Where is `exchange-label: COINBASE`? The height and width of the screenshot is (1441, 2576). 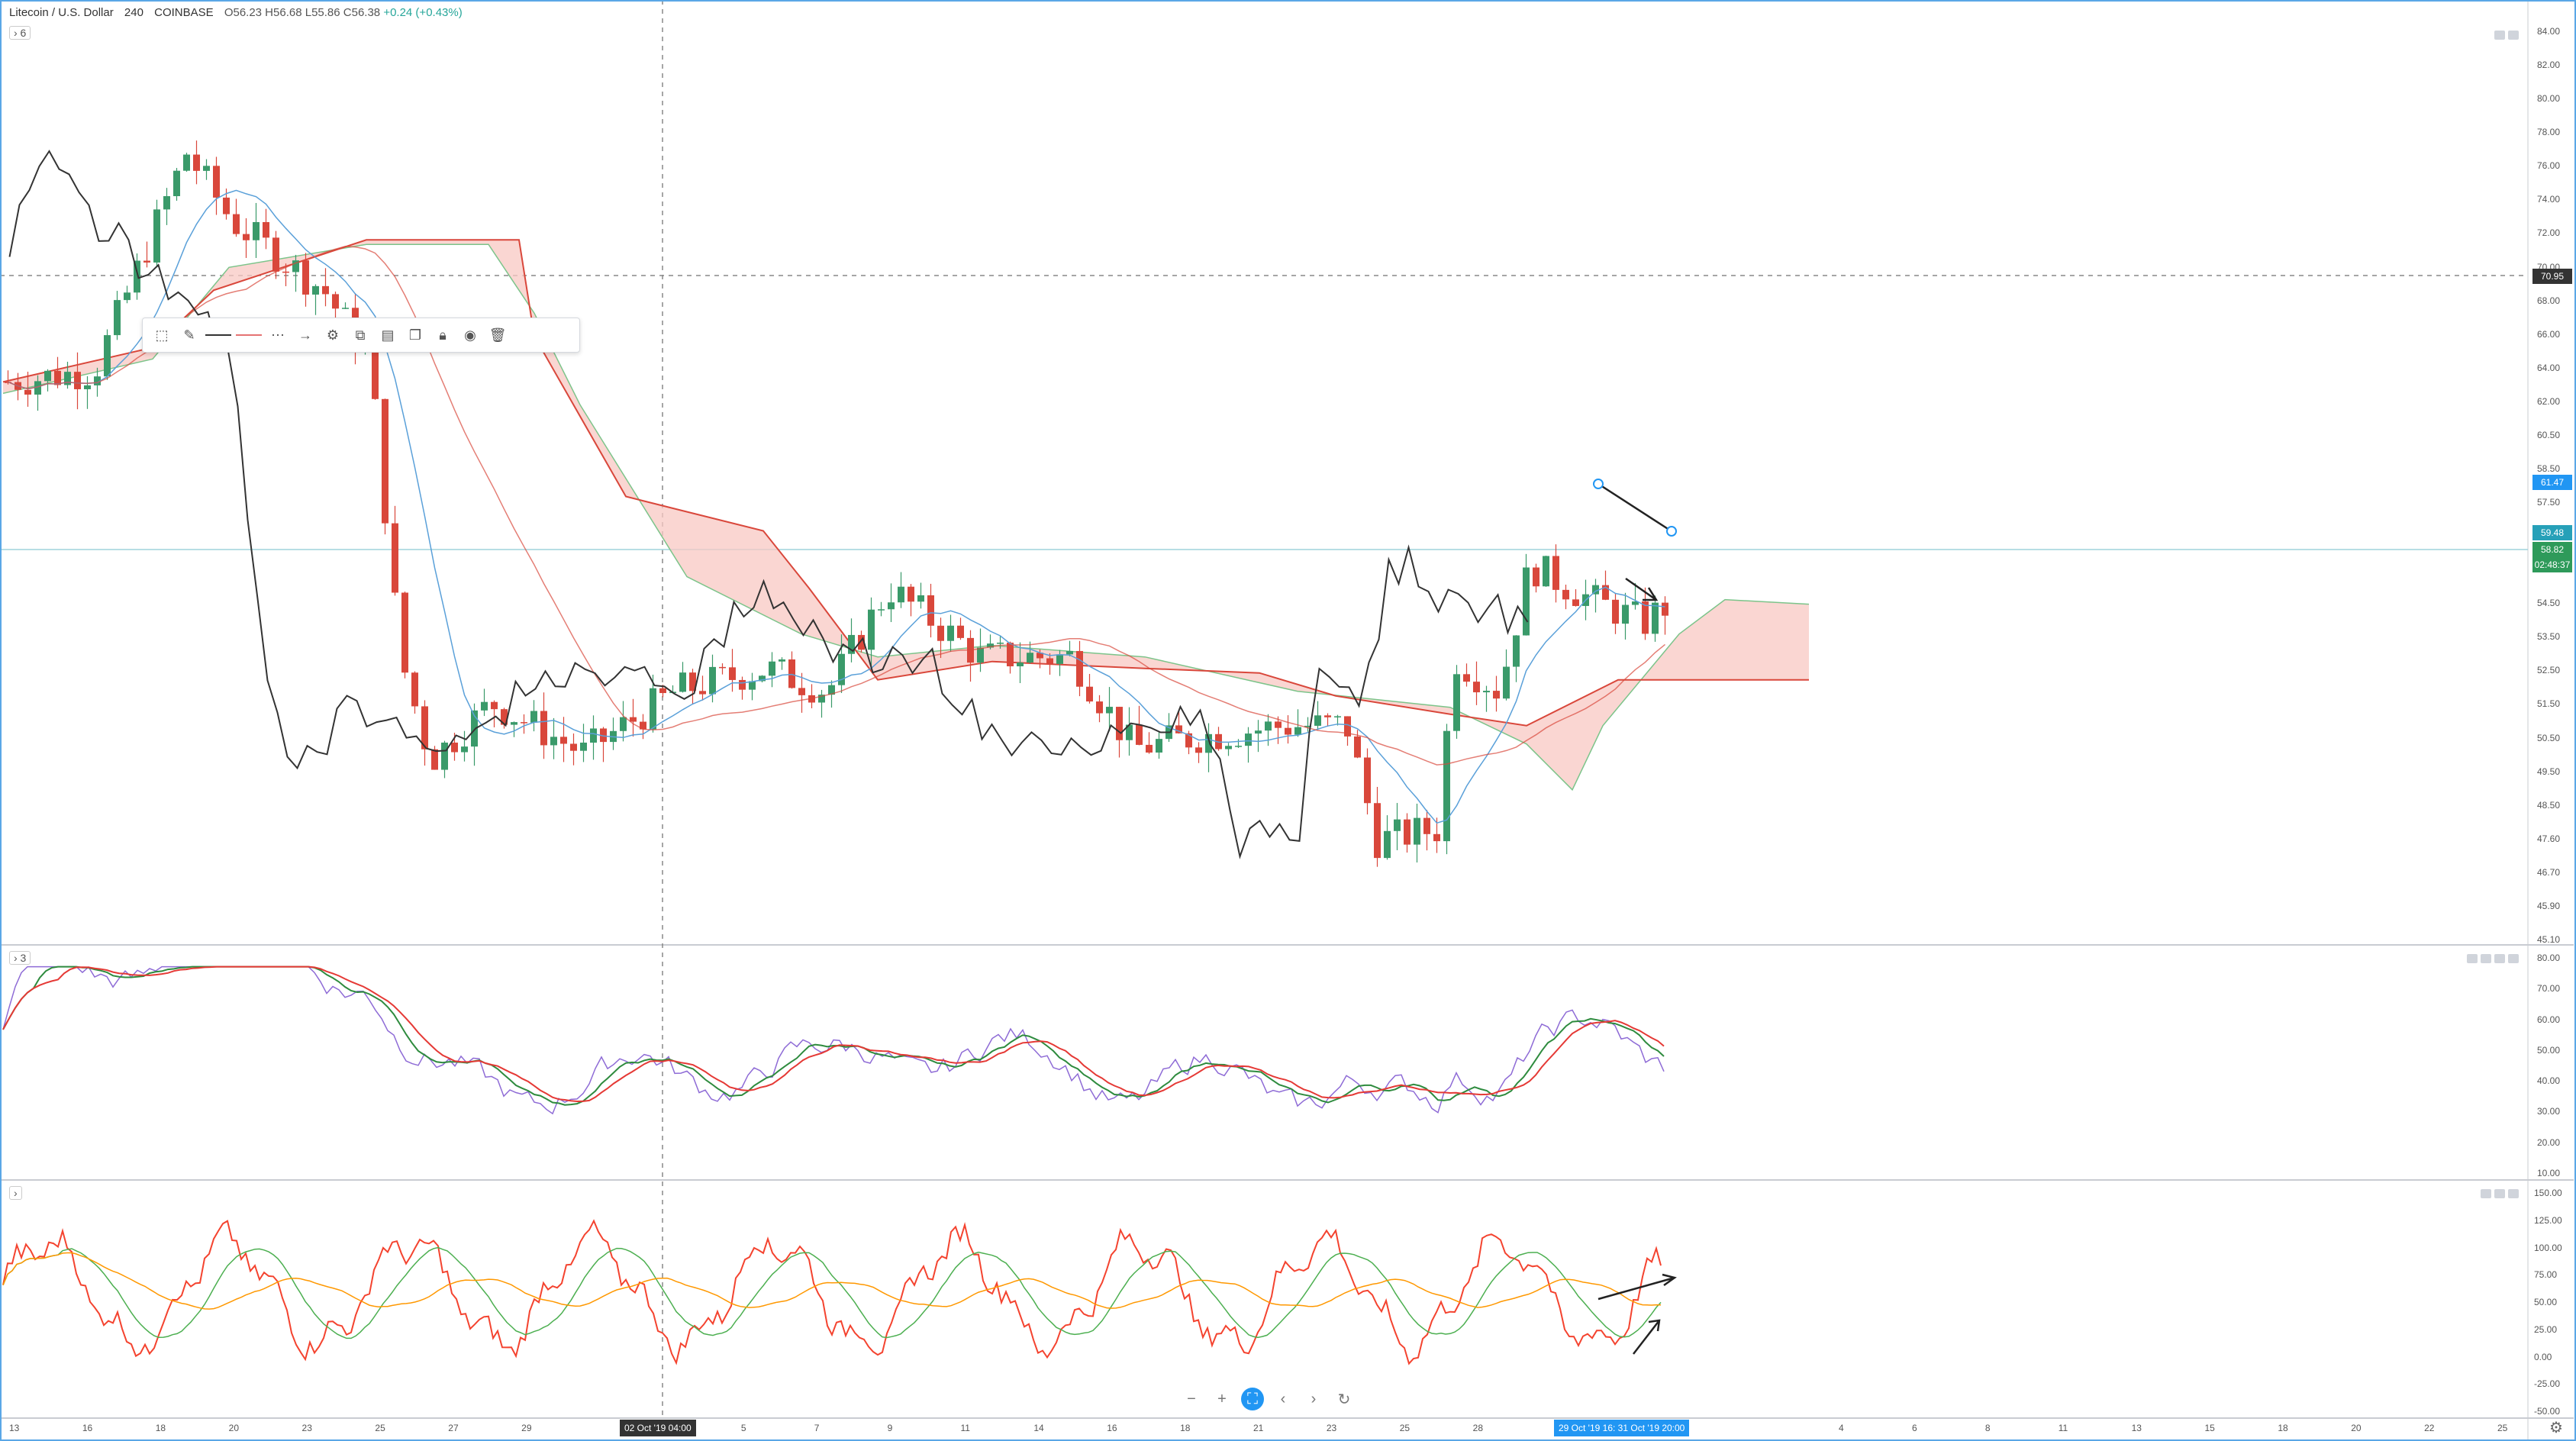
exchange-label: COINBASE is located at coordinates (184, 12).